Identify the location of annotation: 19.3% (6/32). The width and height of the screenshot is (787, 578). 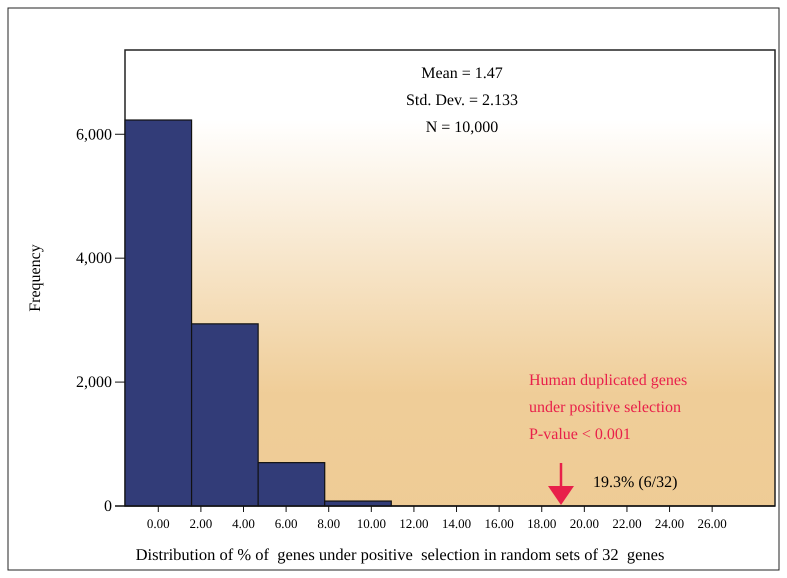
(635, 482).